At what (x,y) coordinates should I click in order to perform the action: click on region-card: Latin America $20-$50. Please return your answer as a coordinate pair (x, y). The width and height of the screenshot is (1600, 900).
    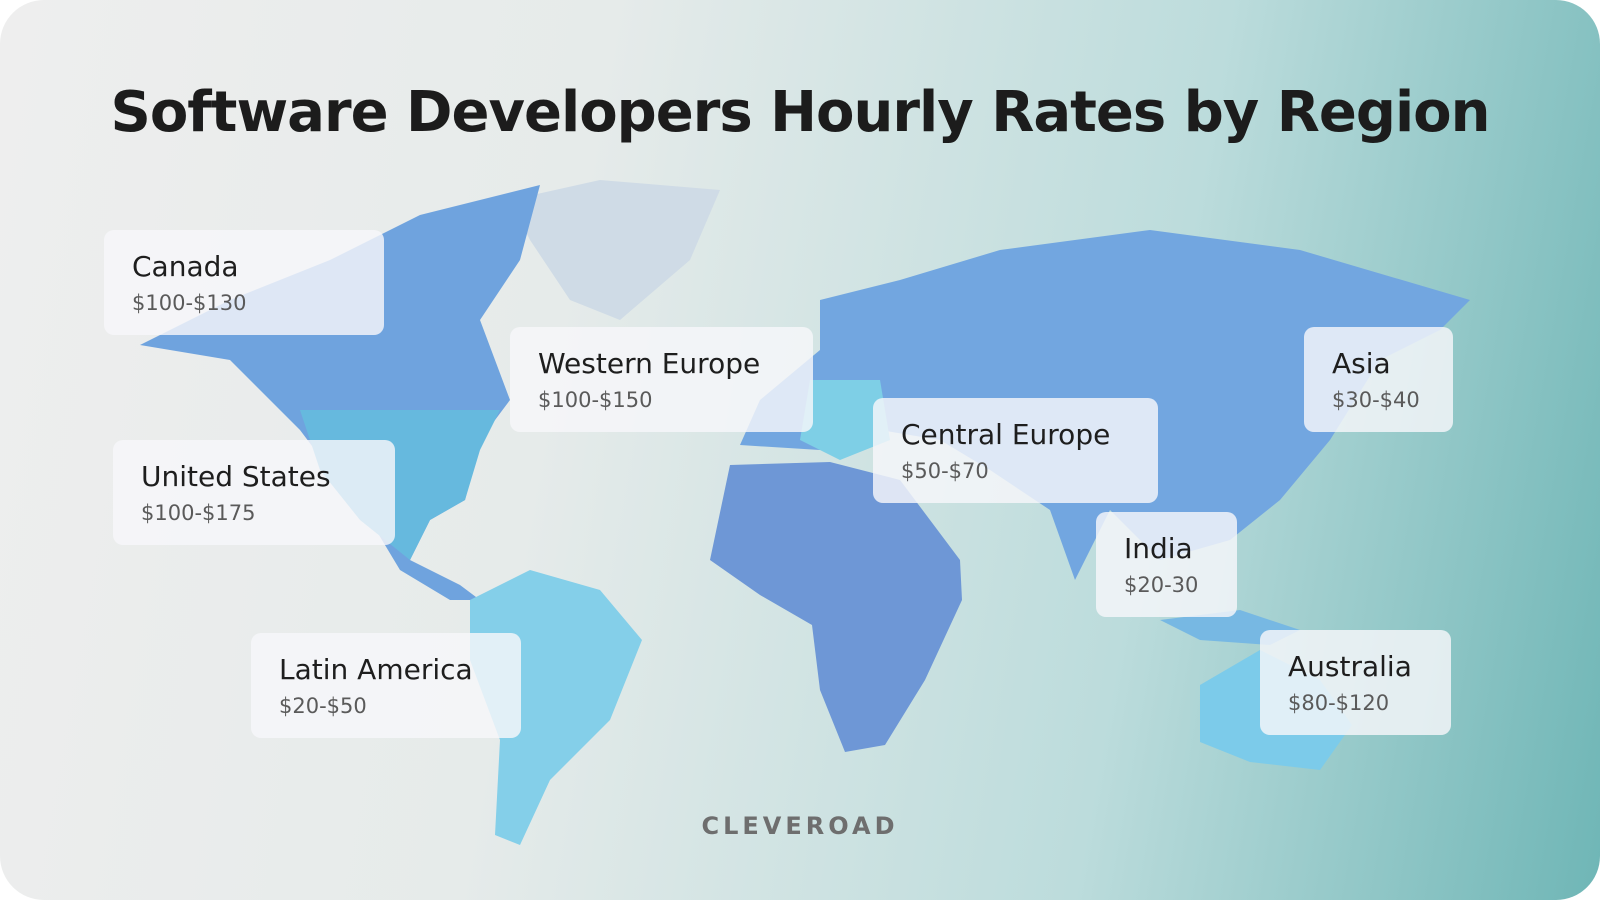
    Looking at the image, I should click on (386, 685).